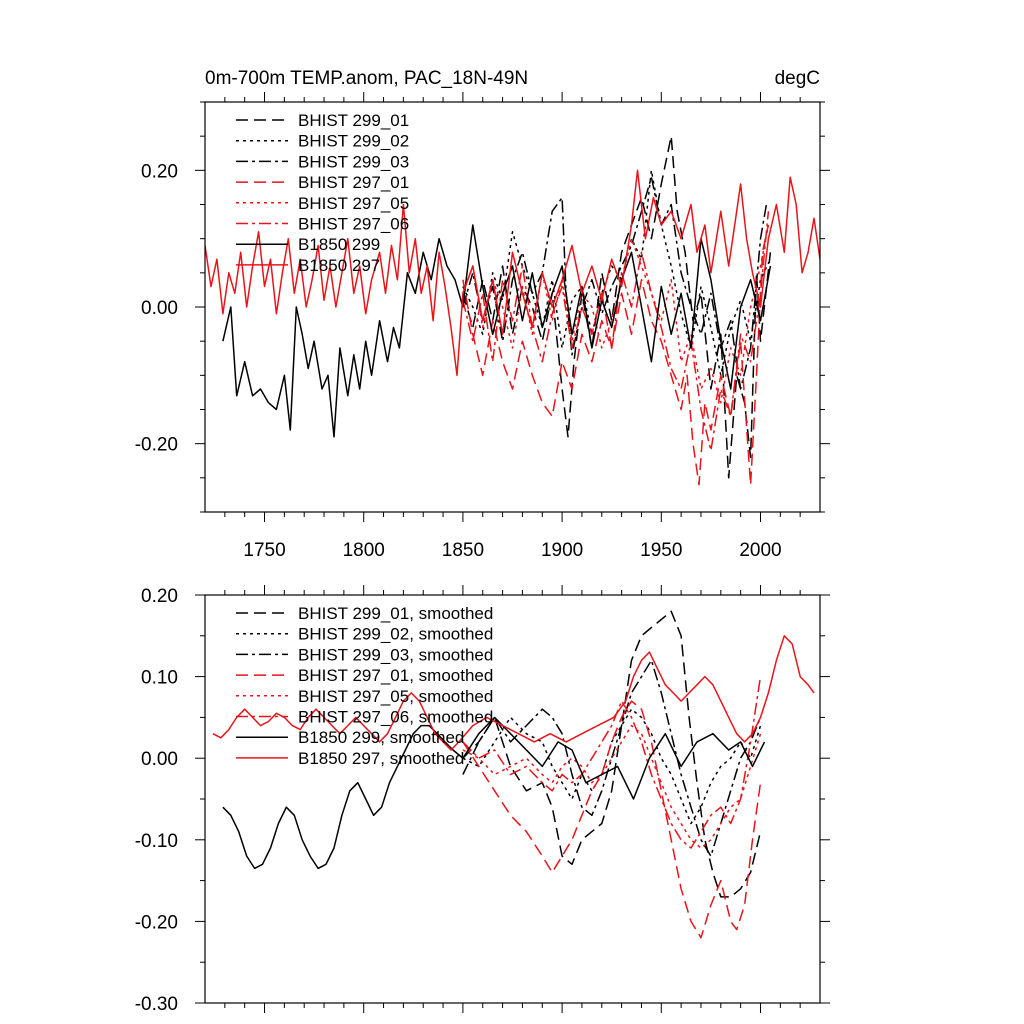 The width and height of the screenshot is (1024, 1024). I want to click on legend-label: BHIST 297_06, so click(353, 224).